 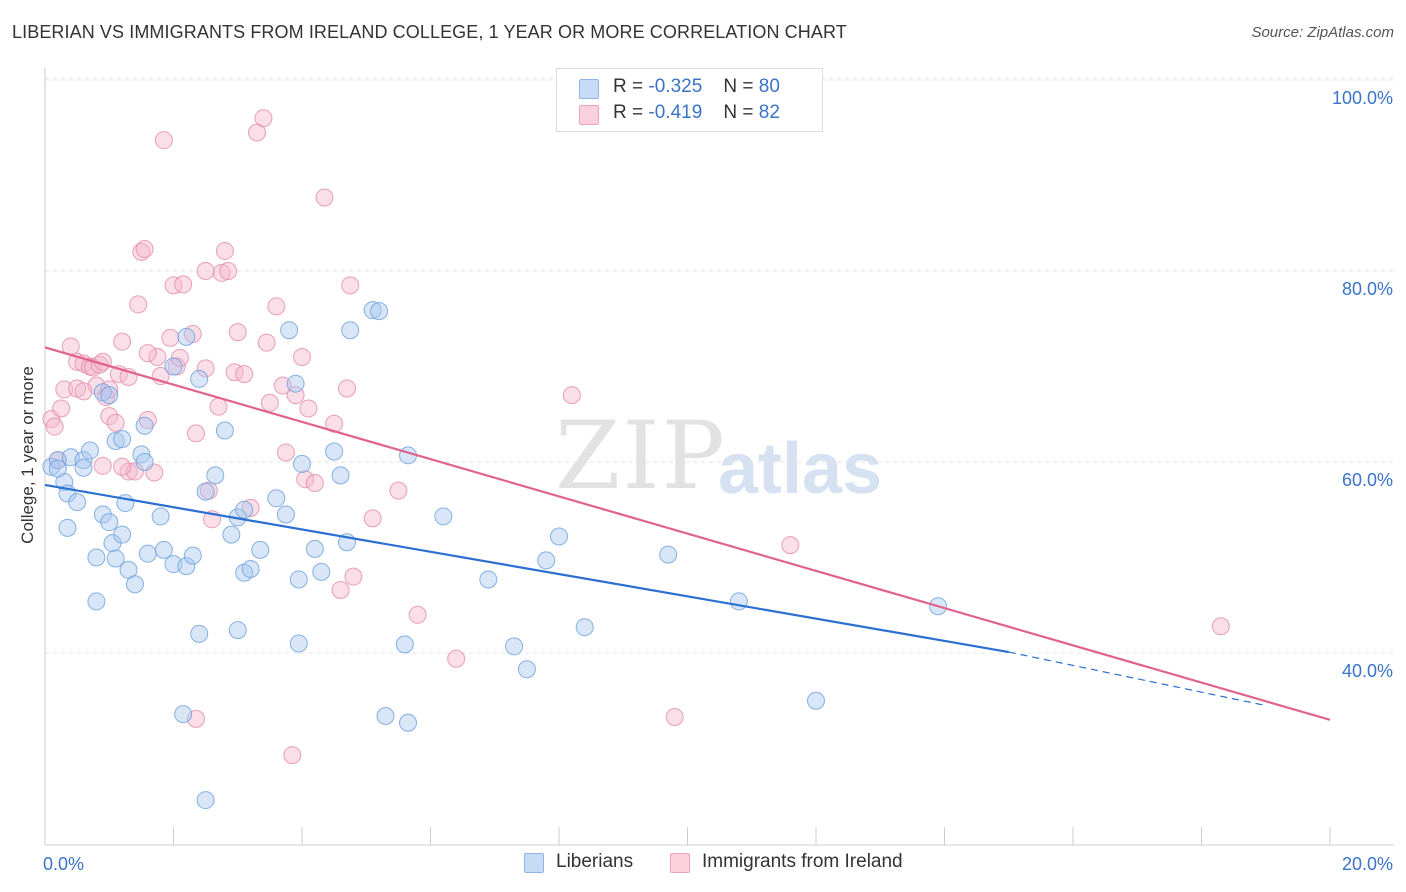 I want to click on legend-r-value: -0.419, so click(x=675, y=112).